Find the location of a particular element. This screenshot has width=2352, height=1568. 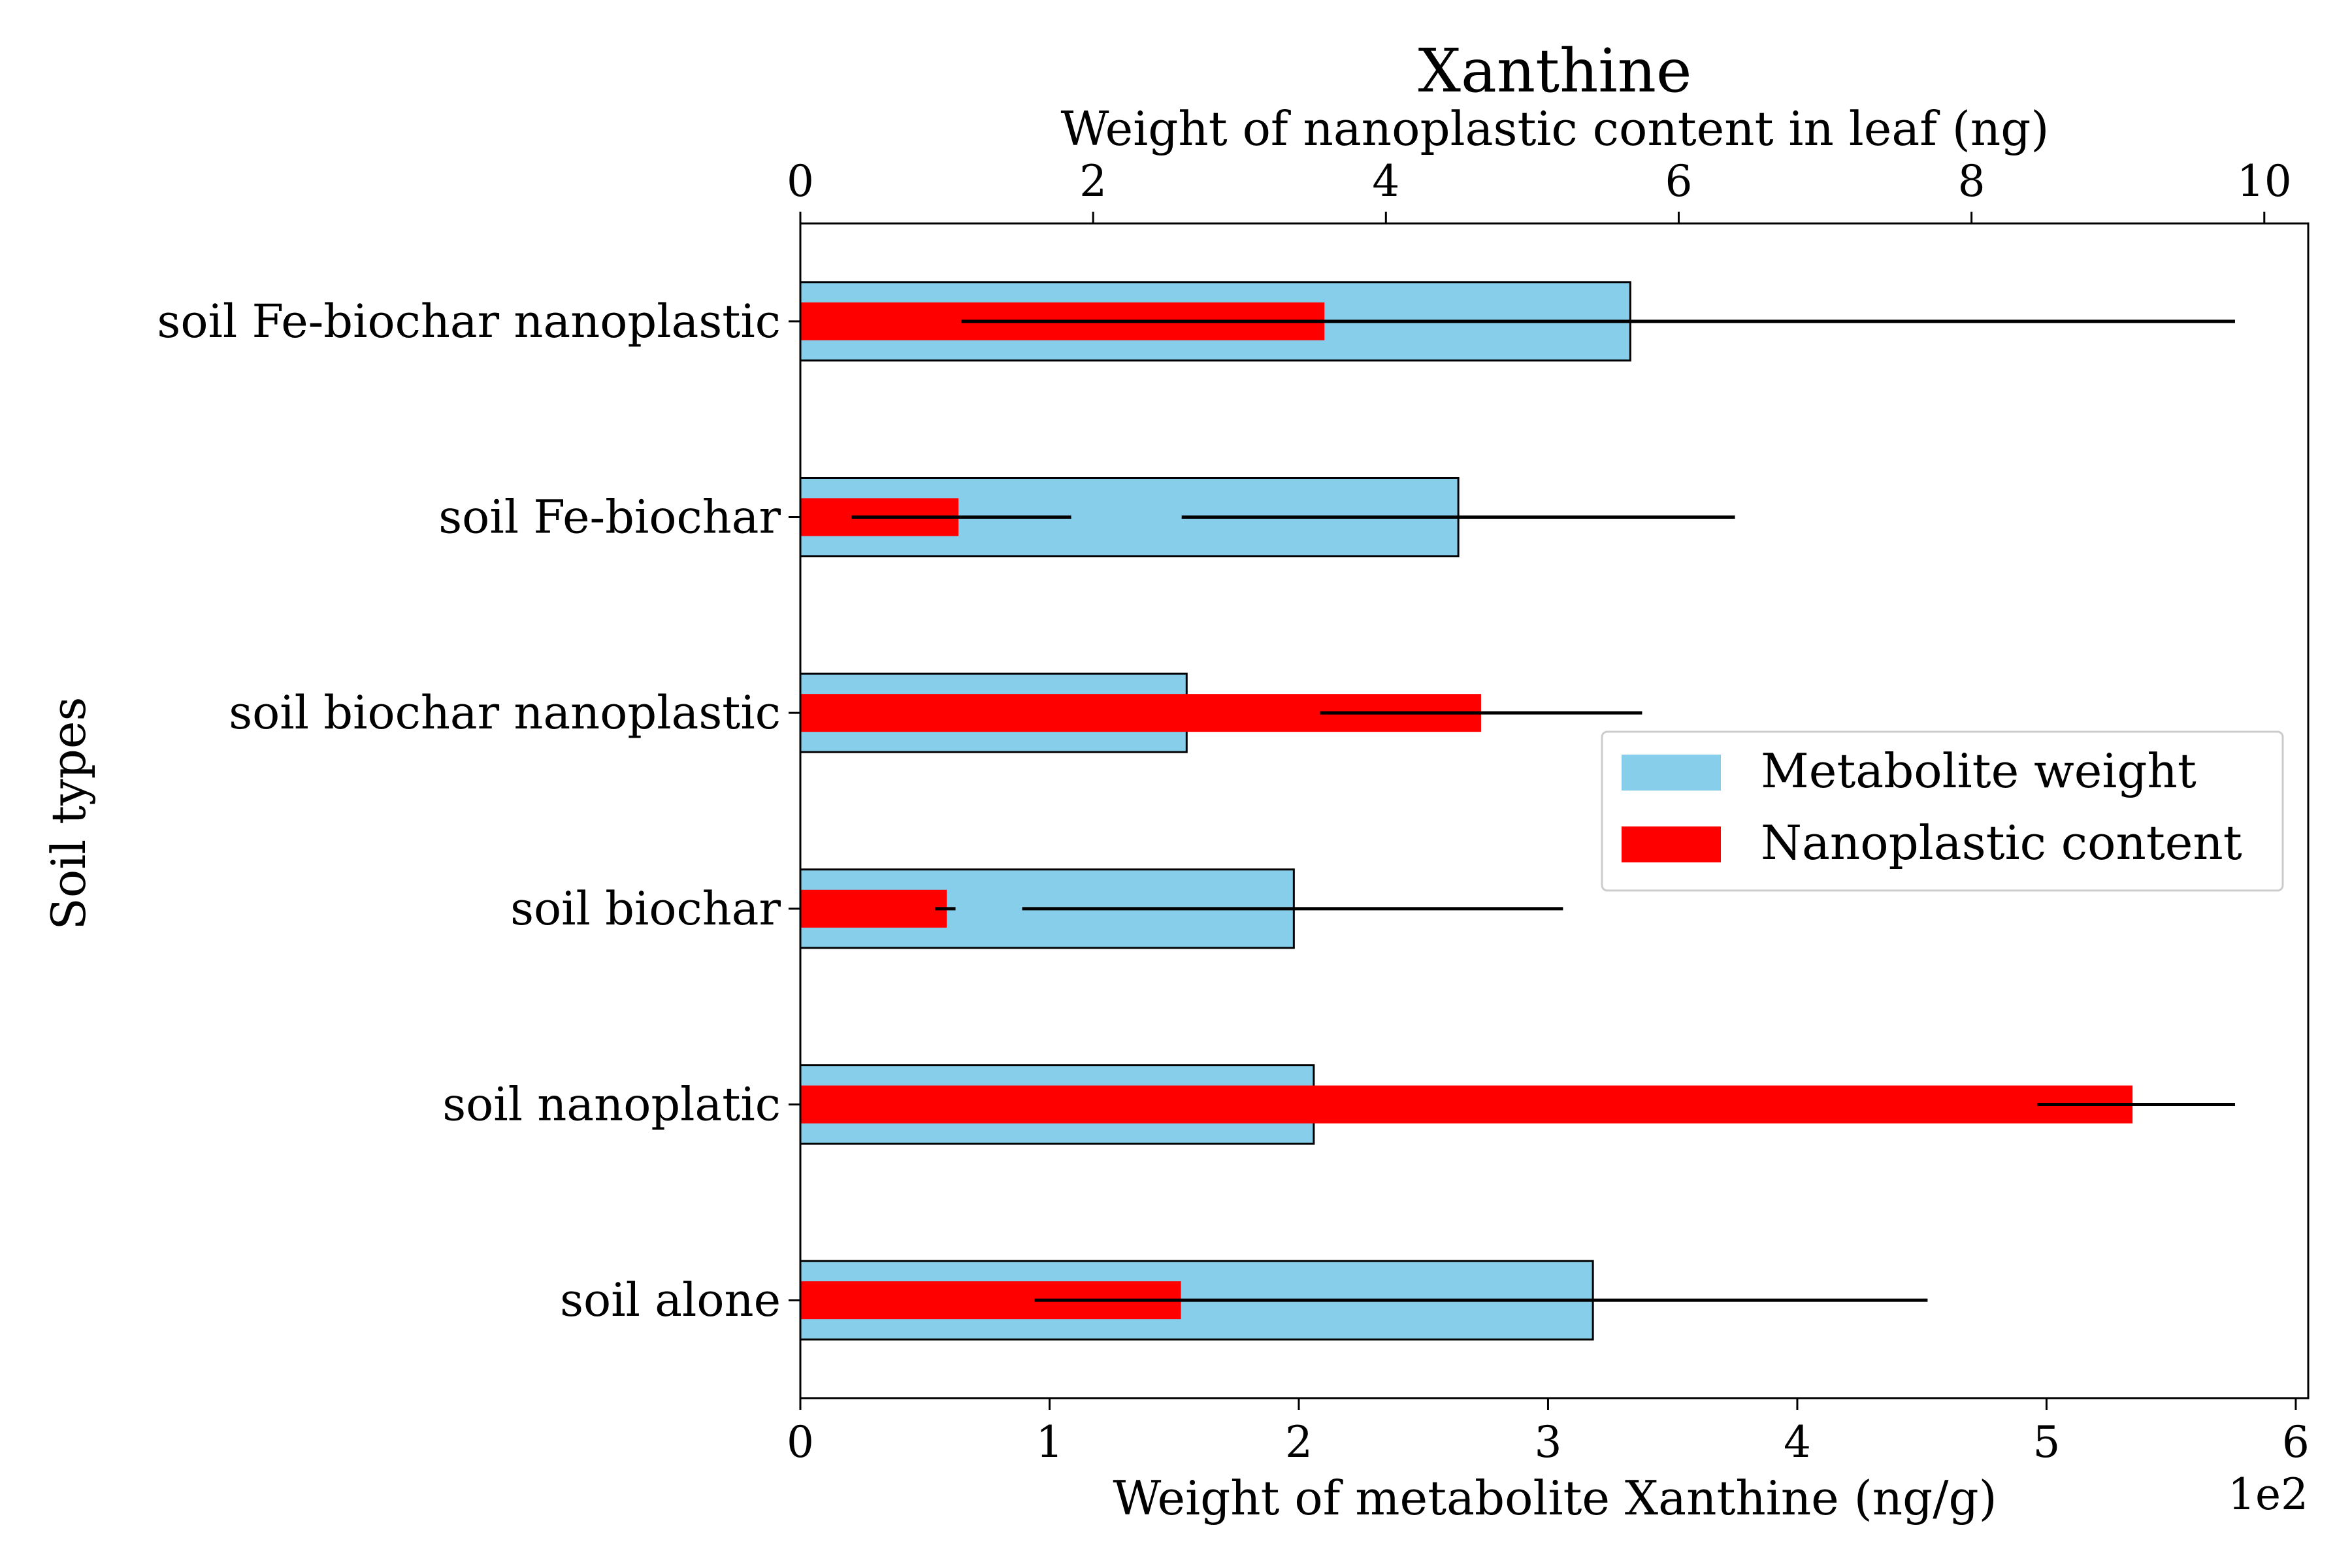

bottom-axis-tick-label: 5 is located at coordinates (2046, 1442).